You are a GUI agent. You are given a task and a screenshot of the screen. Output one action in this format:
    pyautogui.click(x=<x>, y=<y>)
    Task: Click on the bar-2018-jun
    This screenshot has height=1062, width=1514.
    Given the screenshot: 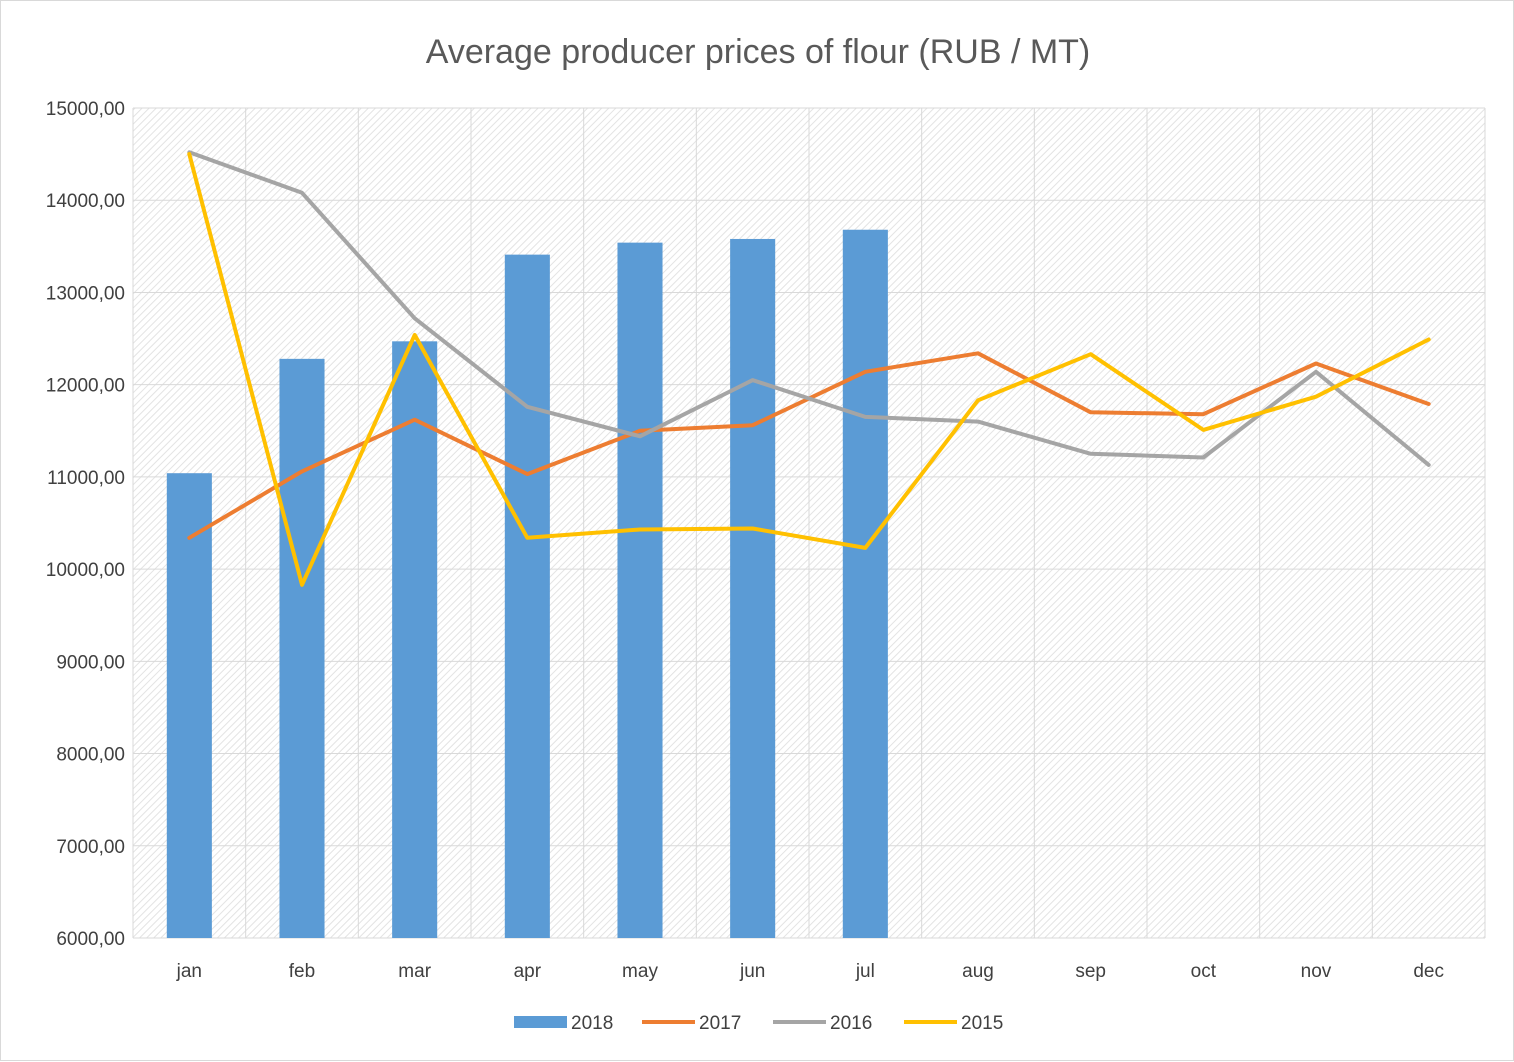 What is the action you would take?
    pyautogui.click(x=753, y=588)
    